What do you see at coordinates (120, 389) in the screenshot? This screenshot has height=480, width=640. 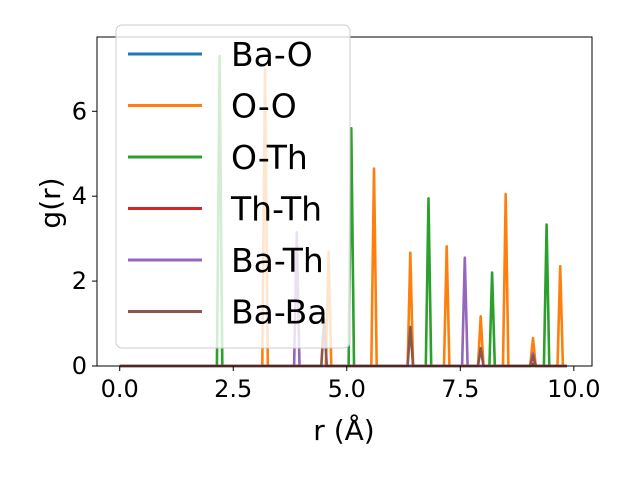 I see `x-tick-label: 0.0` at bounding box center [120, 389].